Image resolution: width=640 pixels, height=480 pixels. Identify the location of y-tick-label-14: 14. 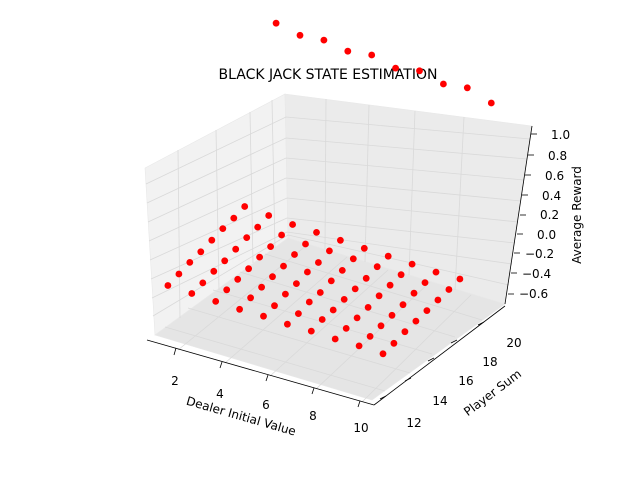
(439, 401).